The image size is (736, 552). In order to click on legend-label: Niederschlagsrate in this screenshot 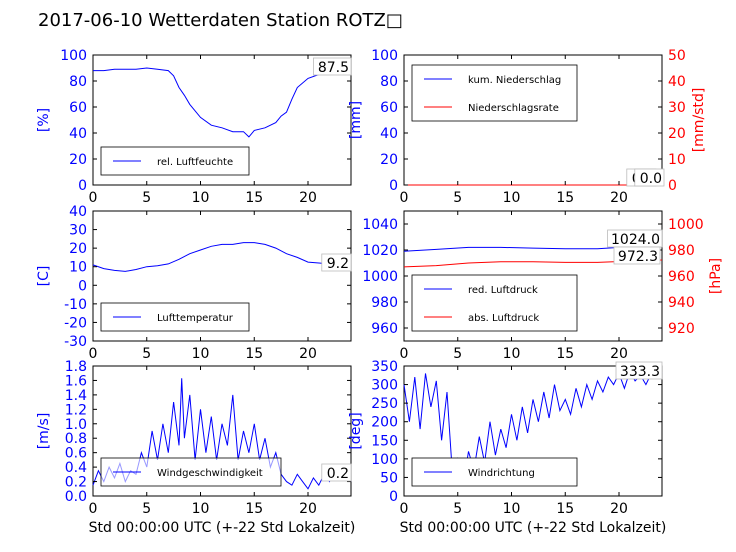, I will do `click(513, 108)`.